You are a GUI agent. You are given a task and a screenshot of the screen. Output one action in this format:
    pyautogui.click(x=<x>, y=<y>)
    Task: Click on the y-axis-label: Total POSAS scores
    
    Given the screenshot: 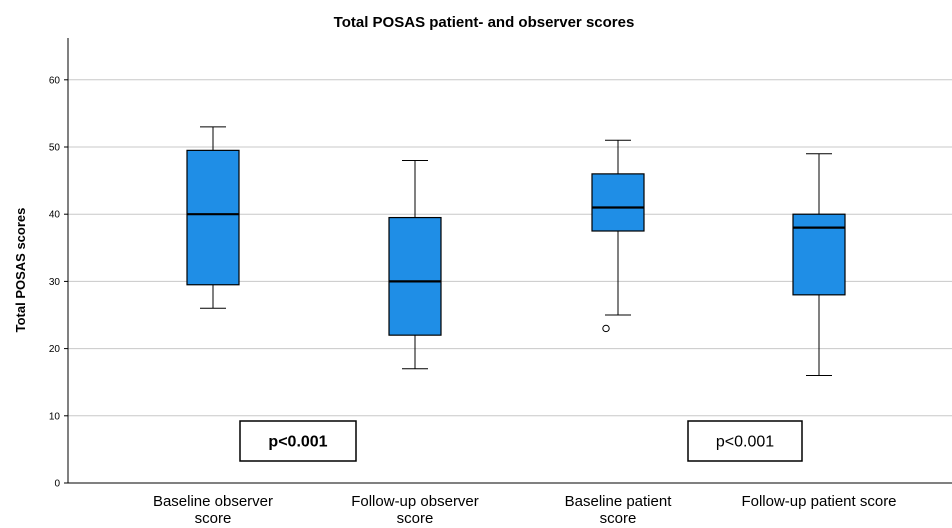 What is the action you would take?
    pyautogui.click(x=20, y=270)
    